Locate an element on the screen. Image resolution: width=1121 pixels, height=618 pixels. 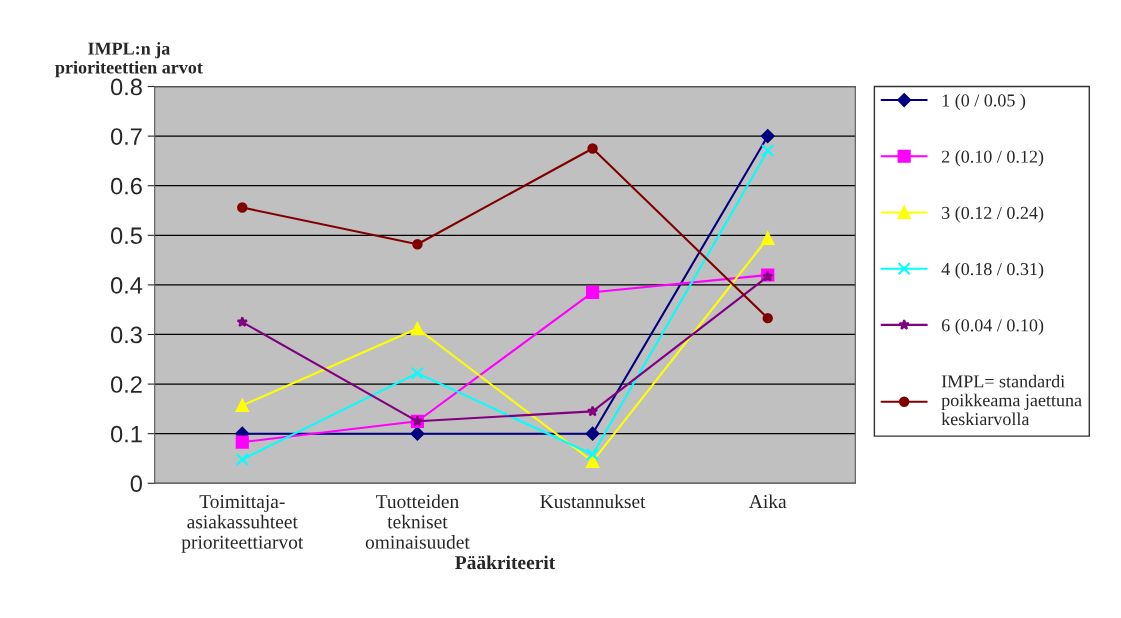
y-tick-label: 0.2 is located at coordinates (126, 384).